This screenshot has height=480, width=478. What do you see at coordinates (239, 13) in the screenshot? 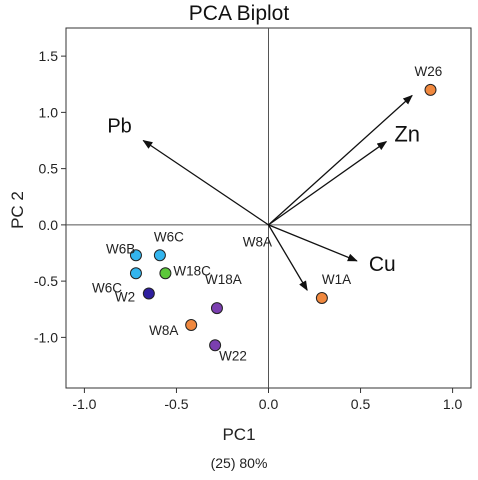
I see `chart-title: PCA Biplot` at bounding box center [239, 13].